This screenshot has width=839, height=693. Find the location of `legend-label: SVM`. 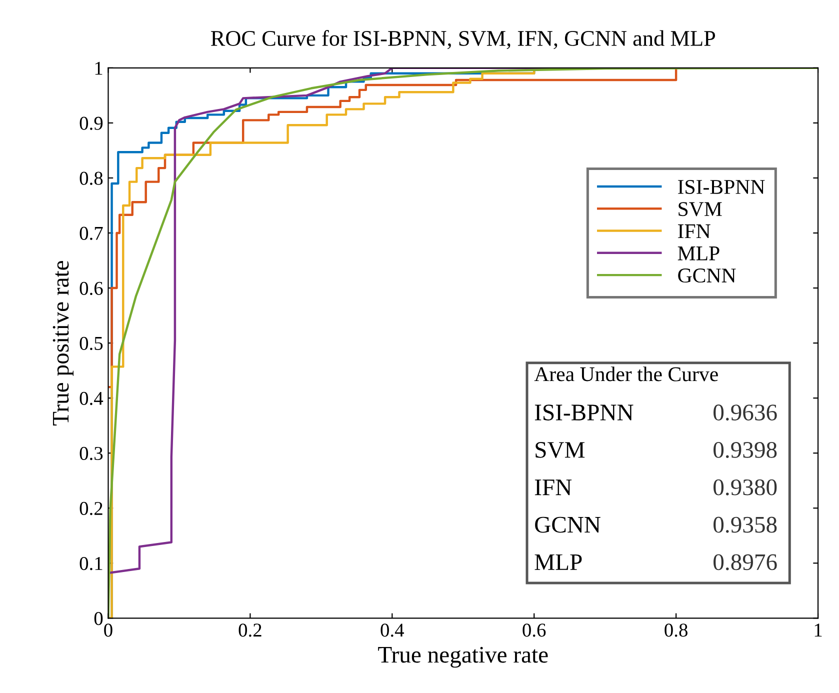

legend-label: SVM is located at coordinates (700, 209).